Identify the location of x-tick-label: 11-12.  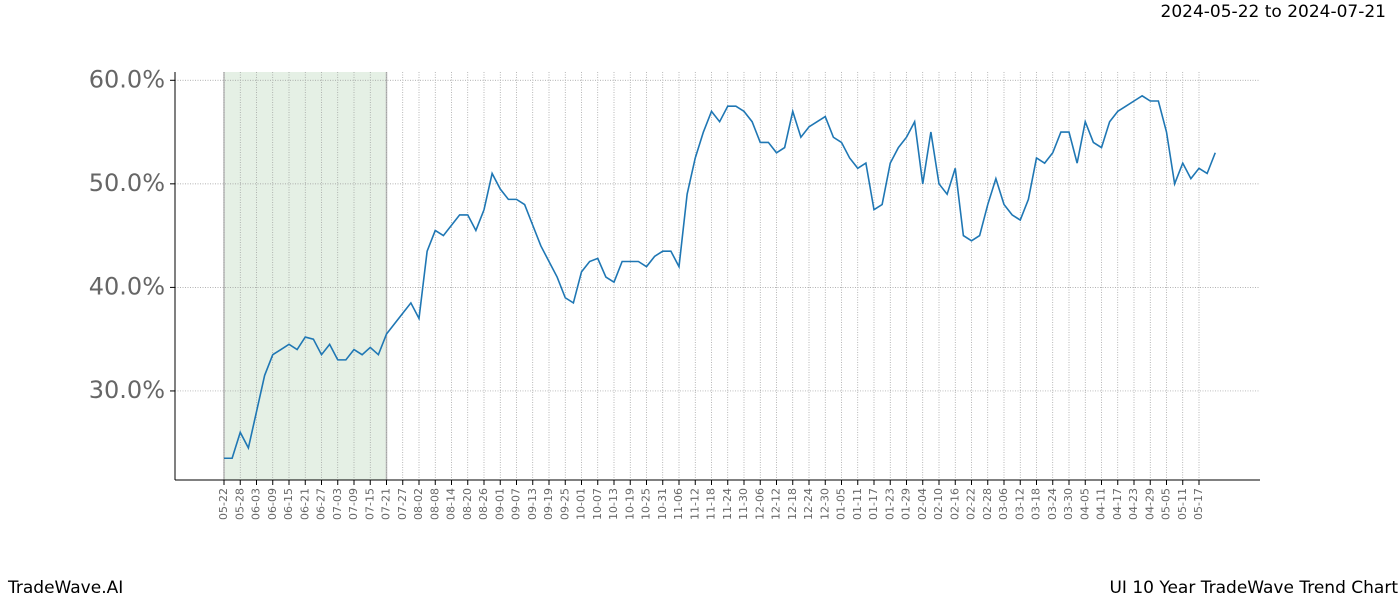
(694, 504).